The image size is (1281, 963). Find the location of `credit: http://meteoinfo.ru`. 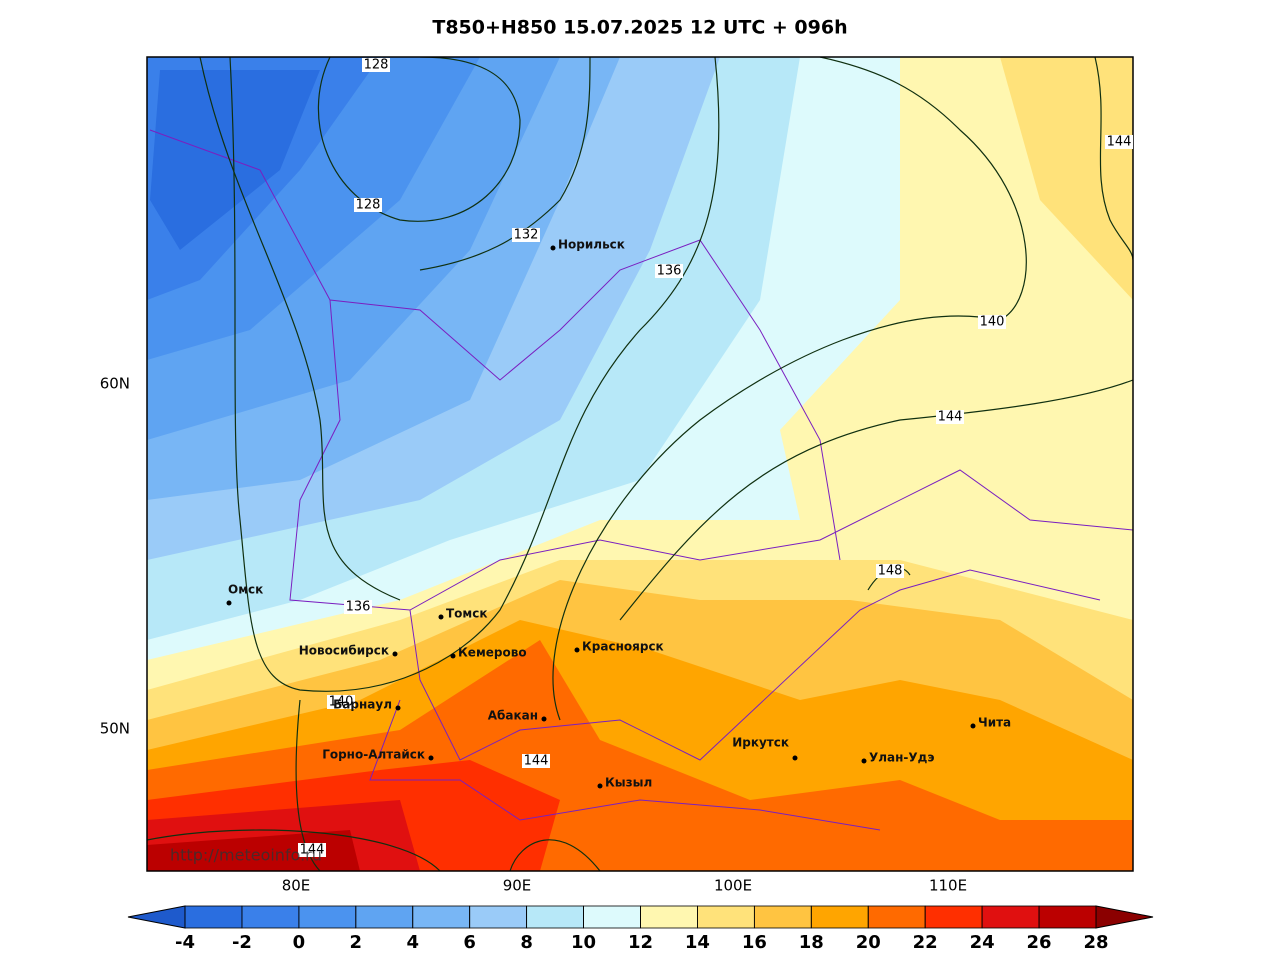

credit: http://meteoinfo.ru is located at coordinates (246, 855).